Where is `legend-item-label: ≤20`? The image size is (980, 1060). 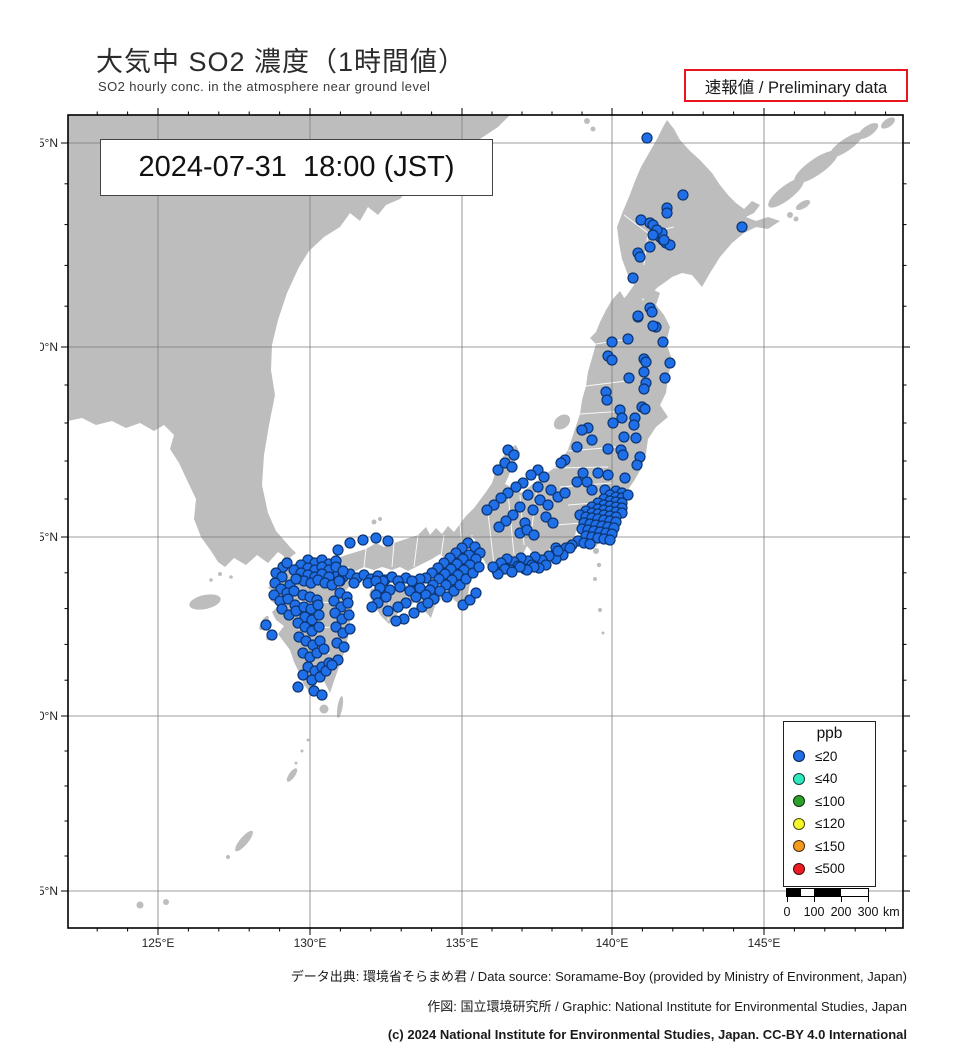
legend-item-label: ≤20 is located at coordinates (826, 756).